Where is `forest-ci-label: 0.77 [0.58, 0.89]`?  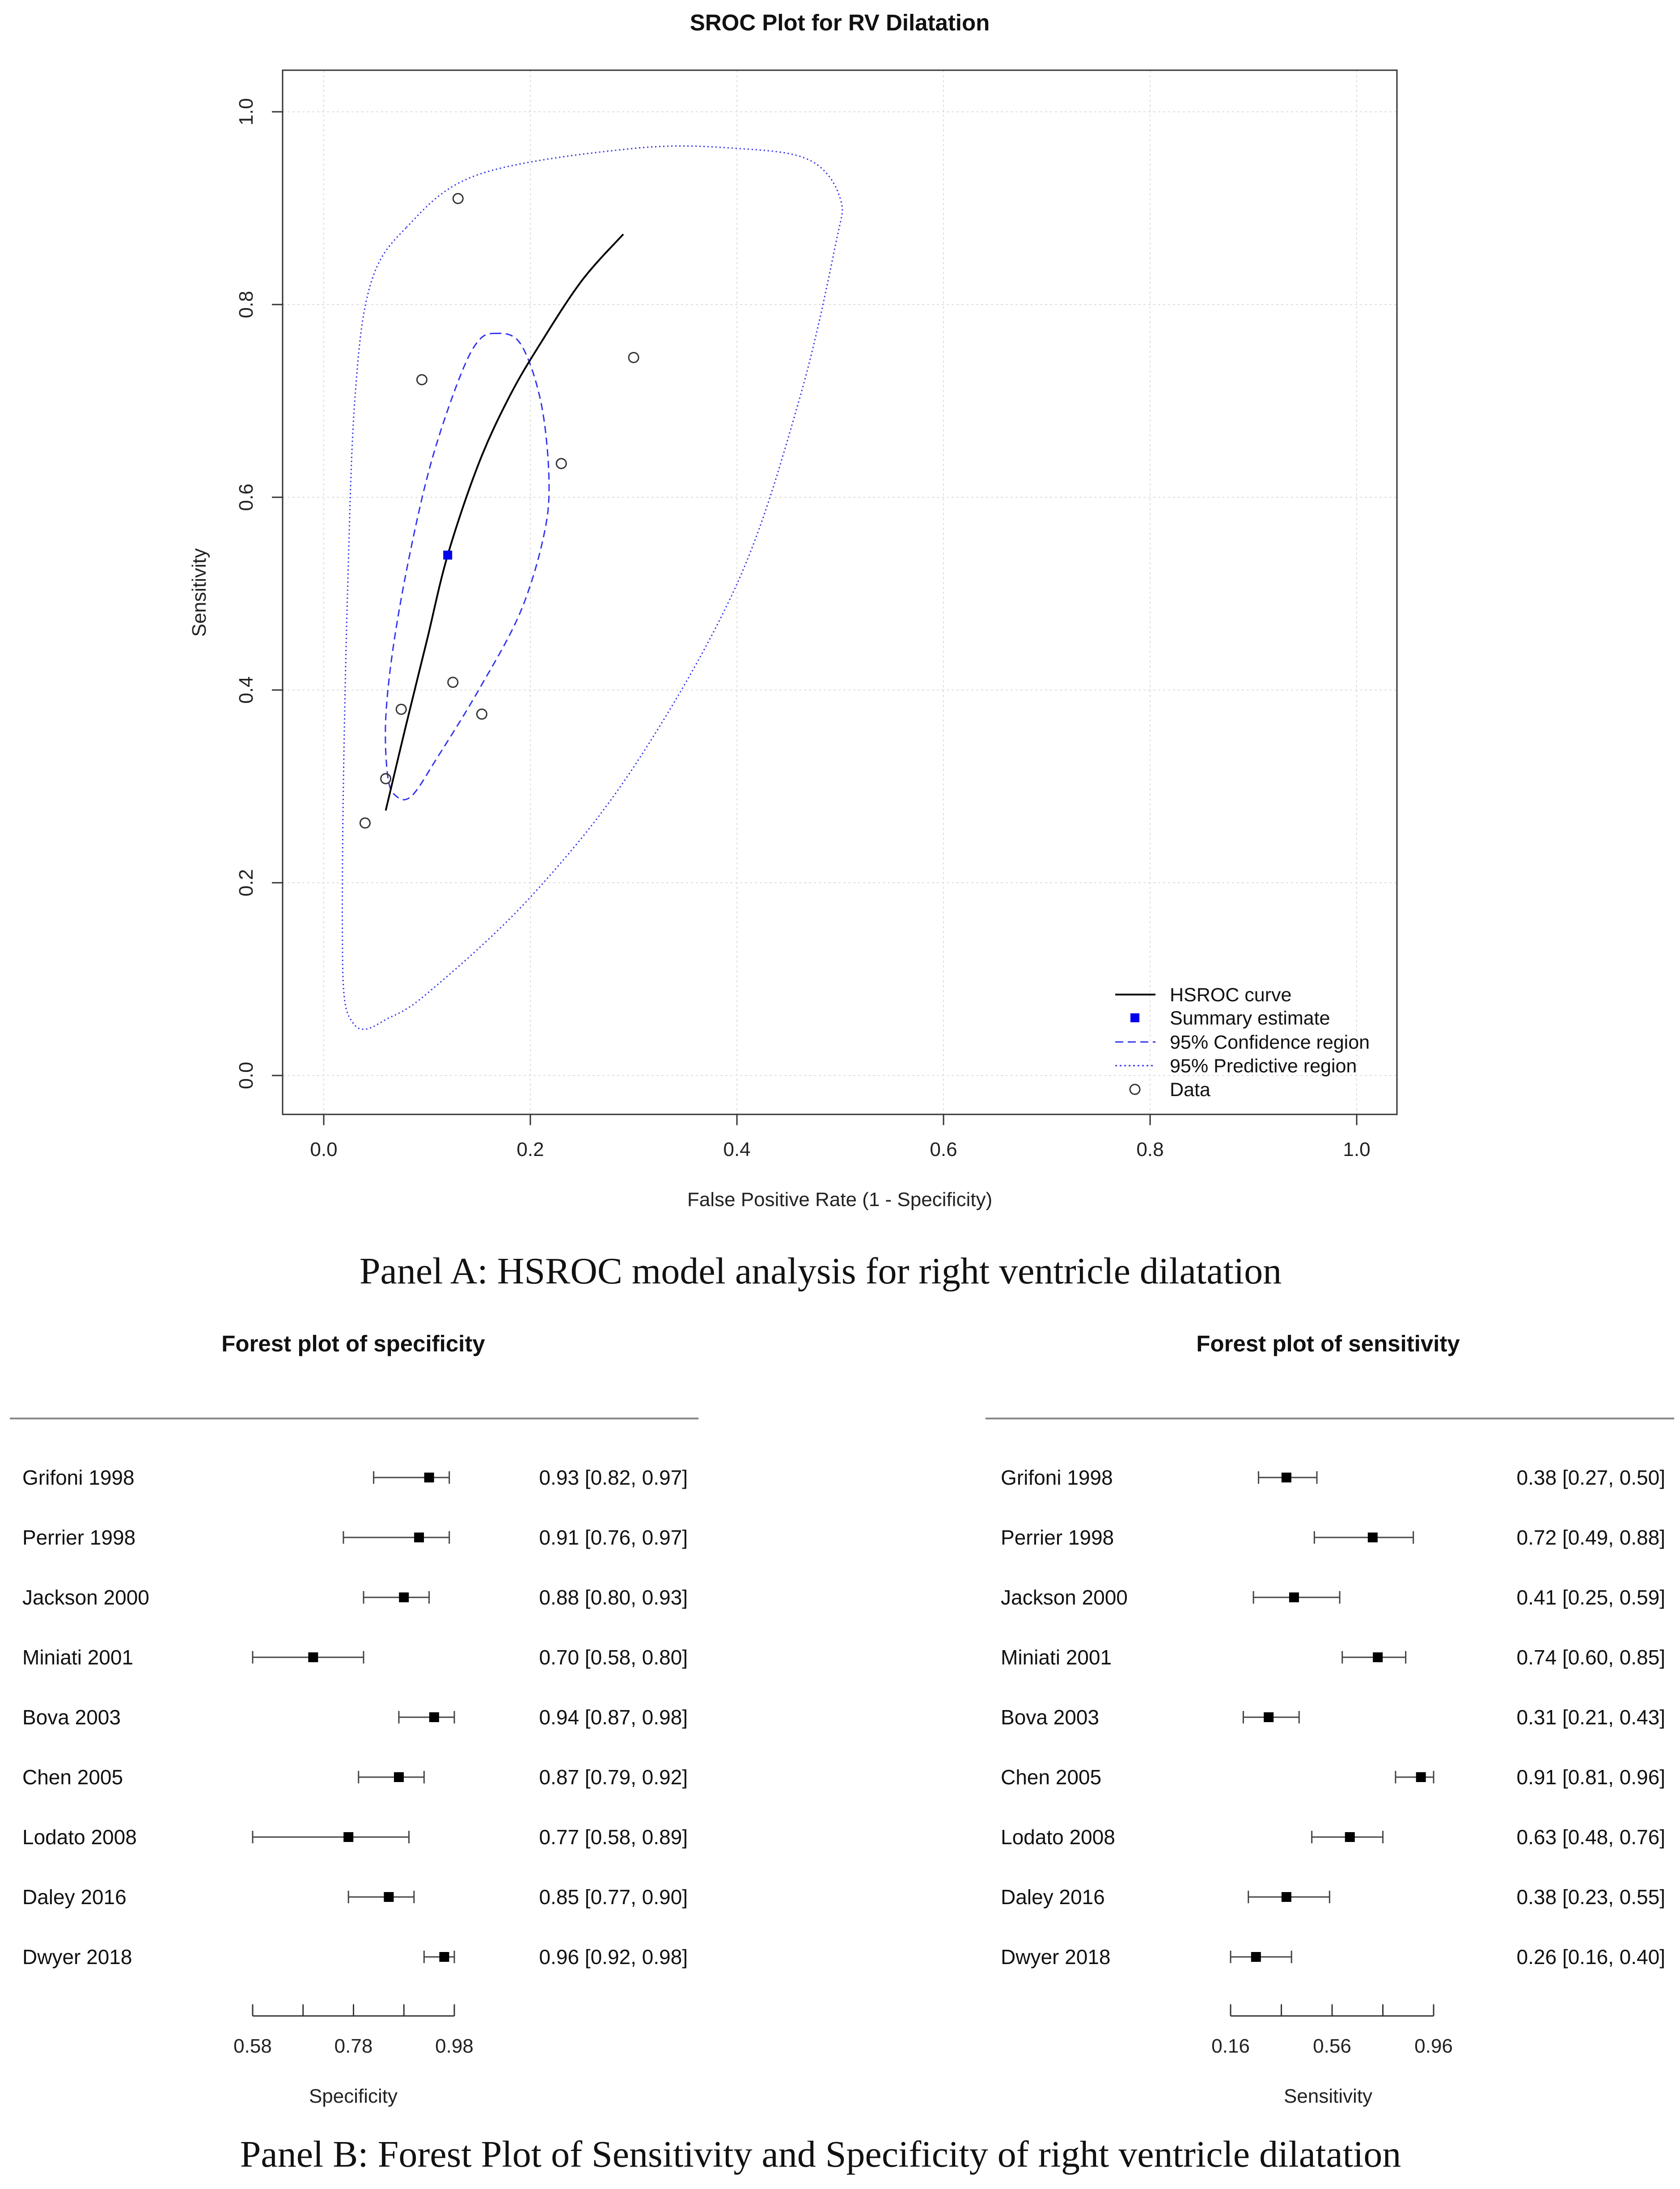 forest-ci-label: 0.77 [0.58, 0.89] is located at coordinates (613, 1837).